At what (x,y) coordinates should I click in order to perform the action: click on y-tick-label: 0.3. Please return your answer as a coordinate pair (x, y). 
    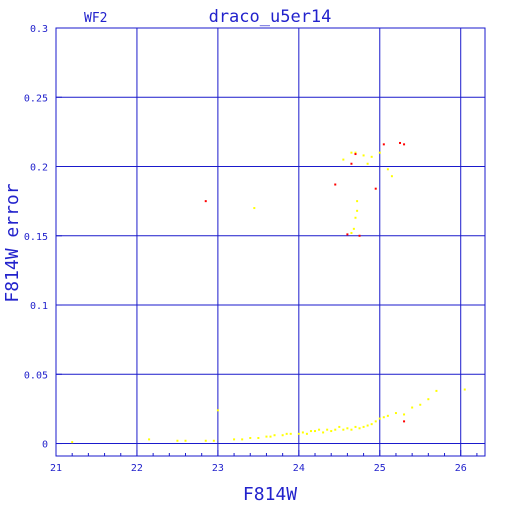
    Looking at the image, I should click on (39, 29).